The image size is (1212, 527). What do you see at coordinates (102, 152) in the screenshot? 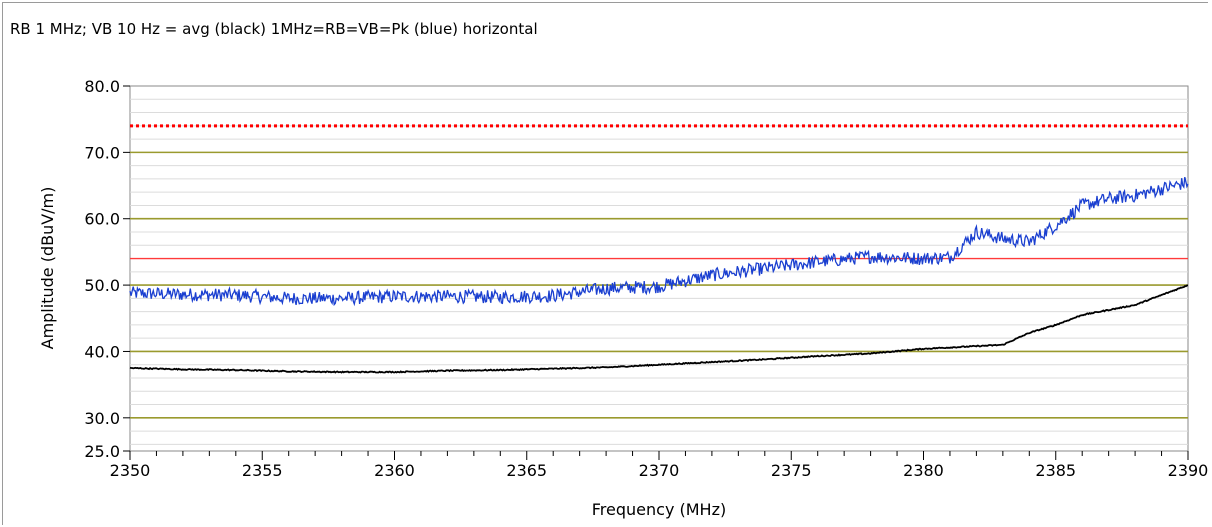
I see `y-tick-label: 70.0` at bounding box center [102, 152].